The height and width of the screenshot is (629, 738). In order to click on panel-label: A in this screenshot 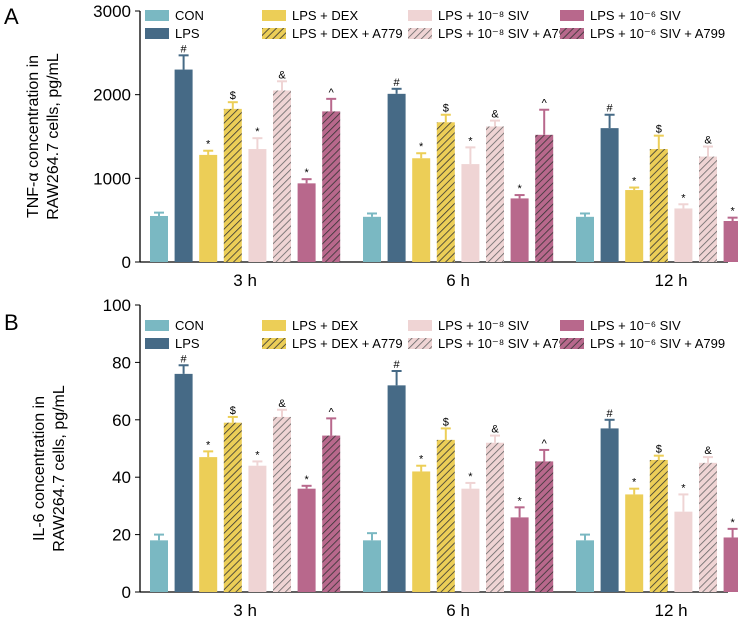, I will do `click(11, 16)`.